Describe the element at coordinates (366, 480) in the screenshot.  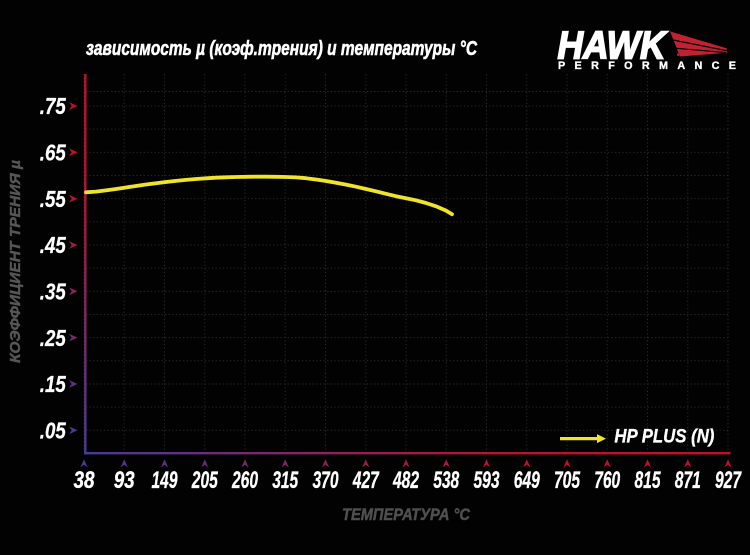
I see `svg-text: 427` at that location.